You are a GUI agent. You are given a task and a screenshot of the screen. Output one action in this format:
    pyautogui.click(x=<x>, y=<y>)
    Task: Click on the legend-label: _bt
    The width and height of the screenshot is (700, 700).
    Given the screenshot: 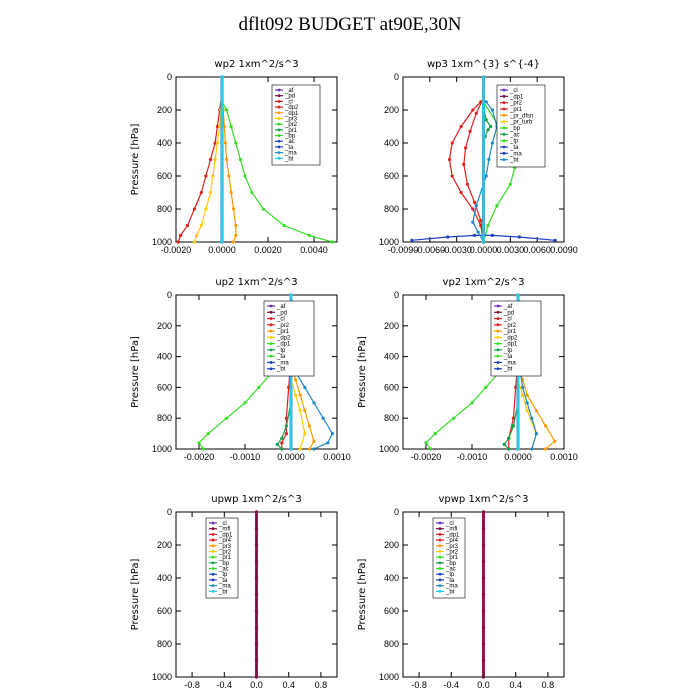 What is the action you would take?
    pyautogui.click(x=223, y=592)
    